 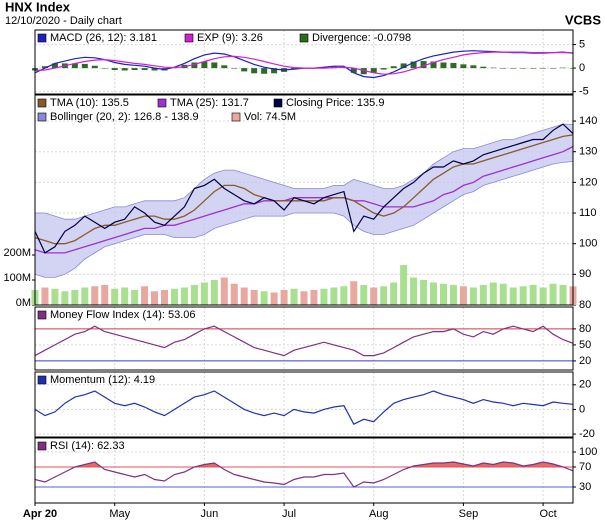 What do you see at coordinates (587, 434) in the screenshot?
I see `y-tick-label: -20` at bounding box center [587, 434].